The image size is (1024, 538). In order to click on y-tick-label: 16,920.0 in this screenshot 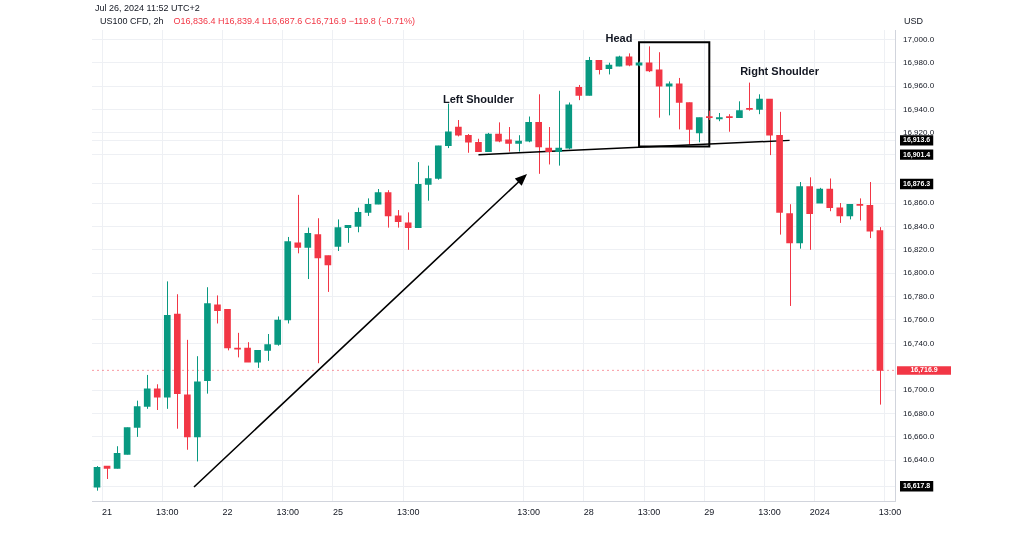, I will do `click(919, 133)`.